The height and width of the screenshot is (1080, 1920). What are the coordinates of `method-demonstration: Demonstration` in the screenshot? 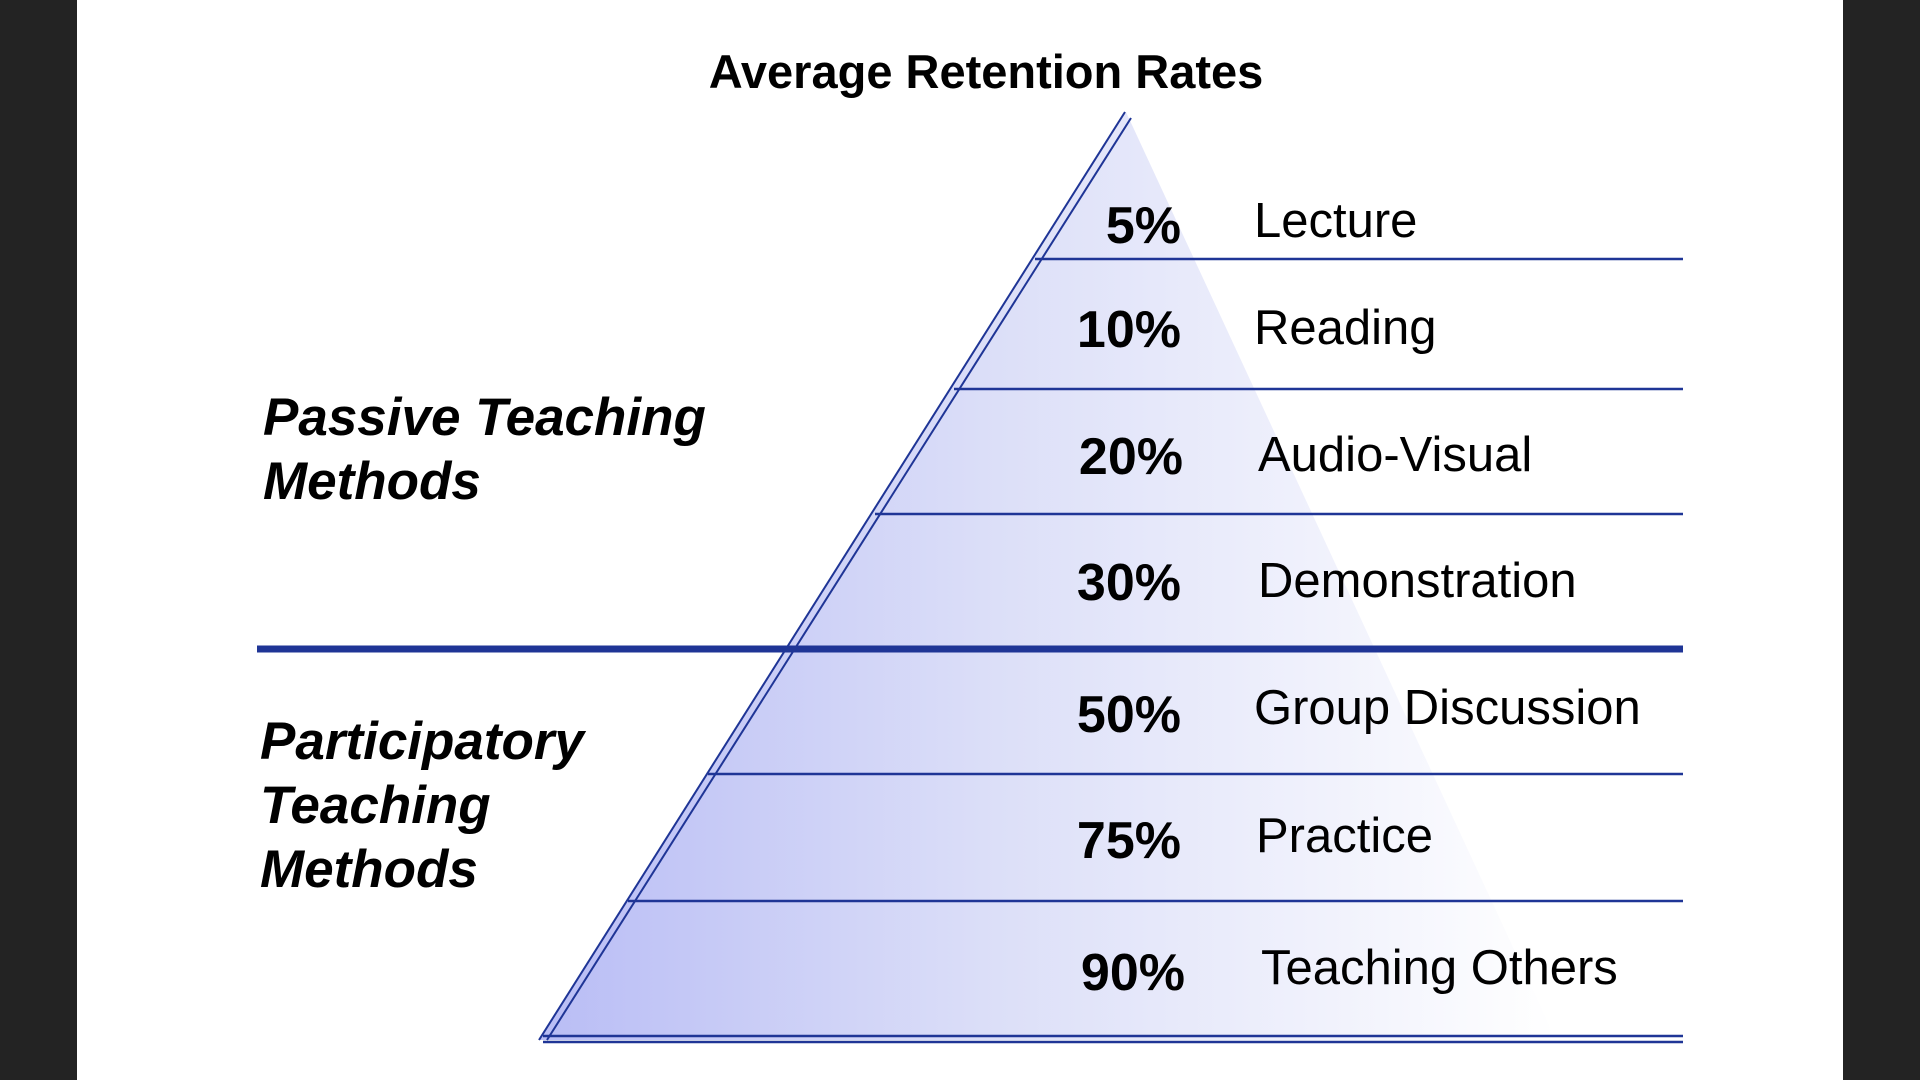 It's located at (1417, 581).